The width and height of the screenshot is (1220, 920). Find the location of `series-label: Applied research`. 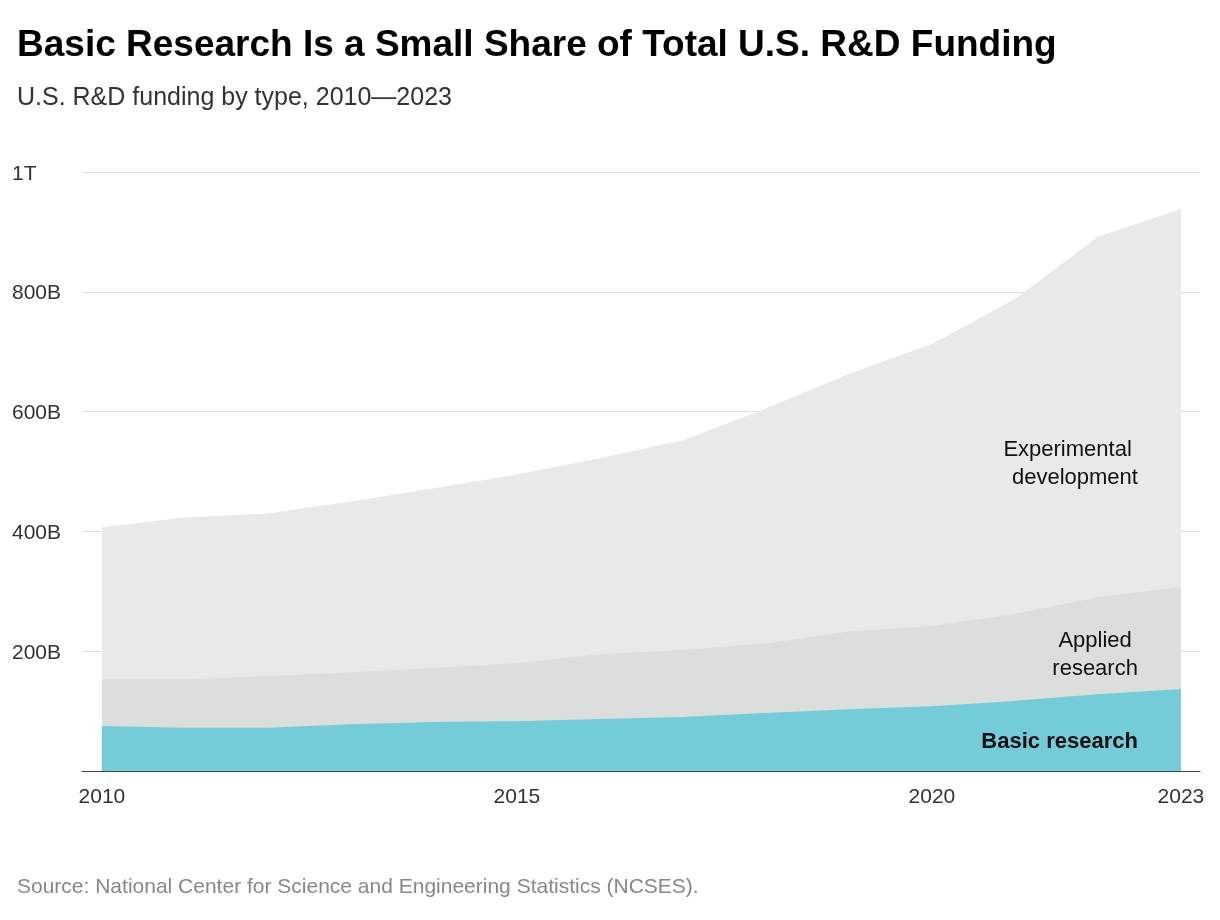

series-label: Applied research is located at coordinates (1095, 653).